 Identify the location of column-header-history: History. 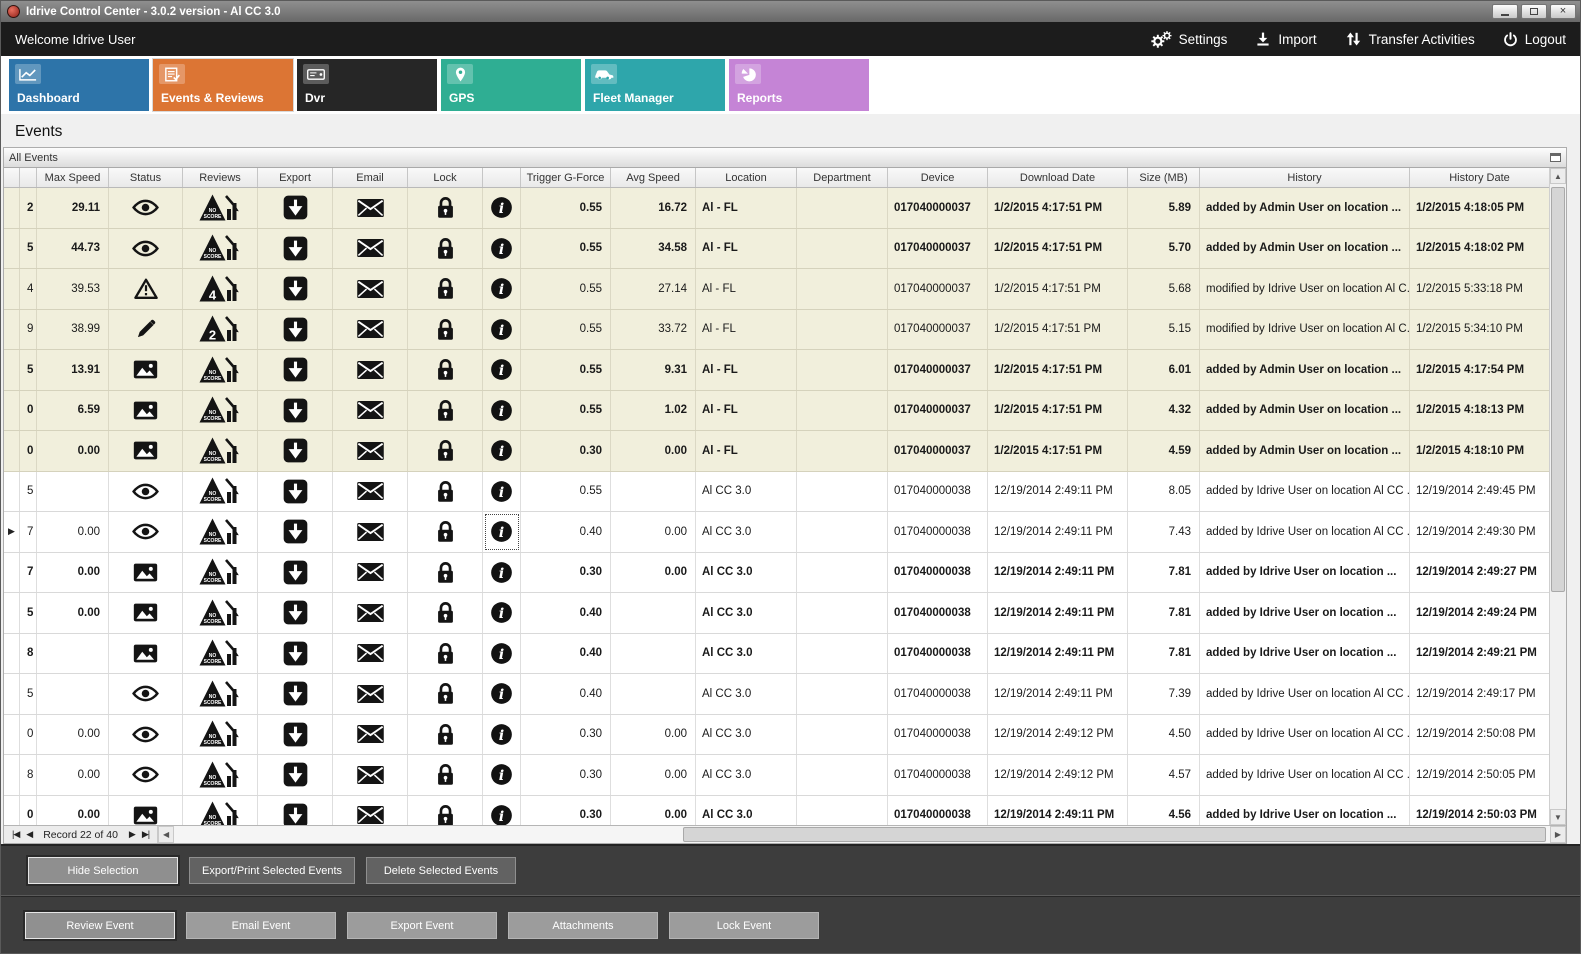
(1305, 177).